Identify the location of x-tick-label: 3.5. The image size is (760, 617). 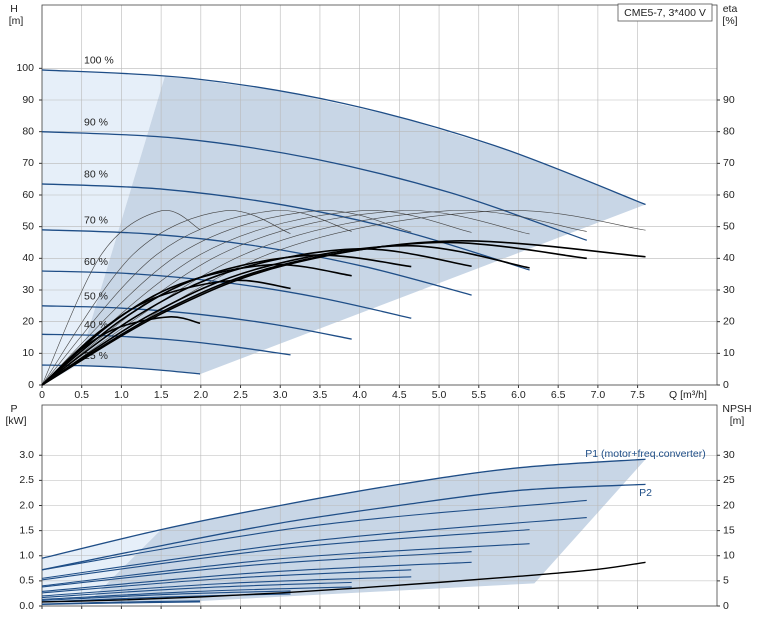
(320, 395).